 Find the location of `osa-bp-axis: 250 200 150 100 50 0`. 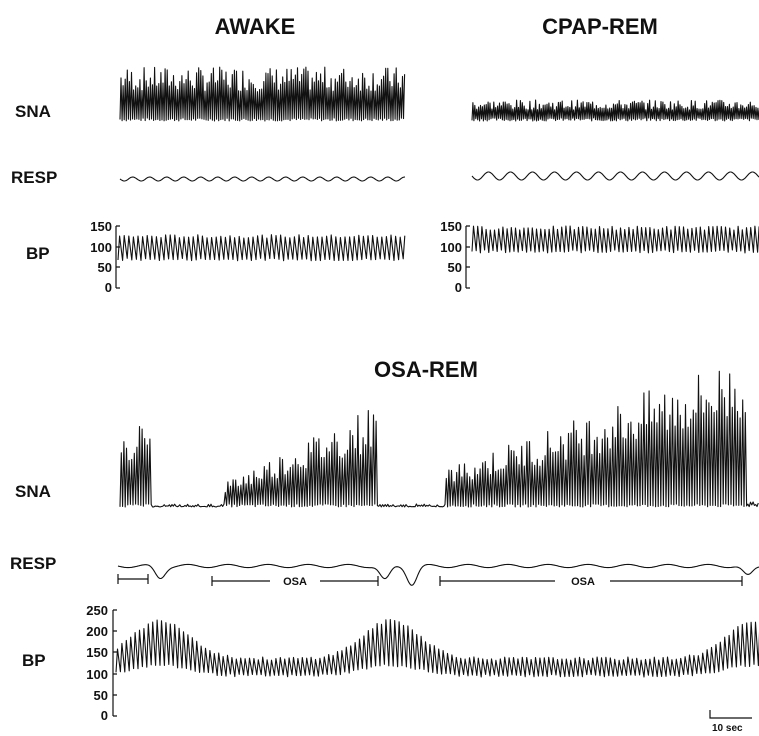

osa-bp-axis: 250 200 150 100 50 0 is located at coordinates (101, 663).